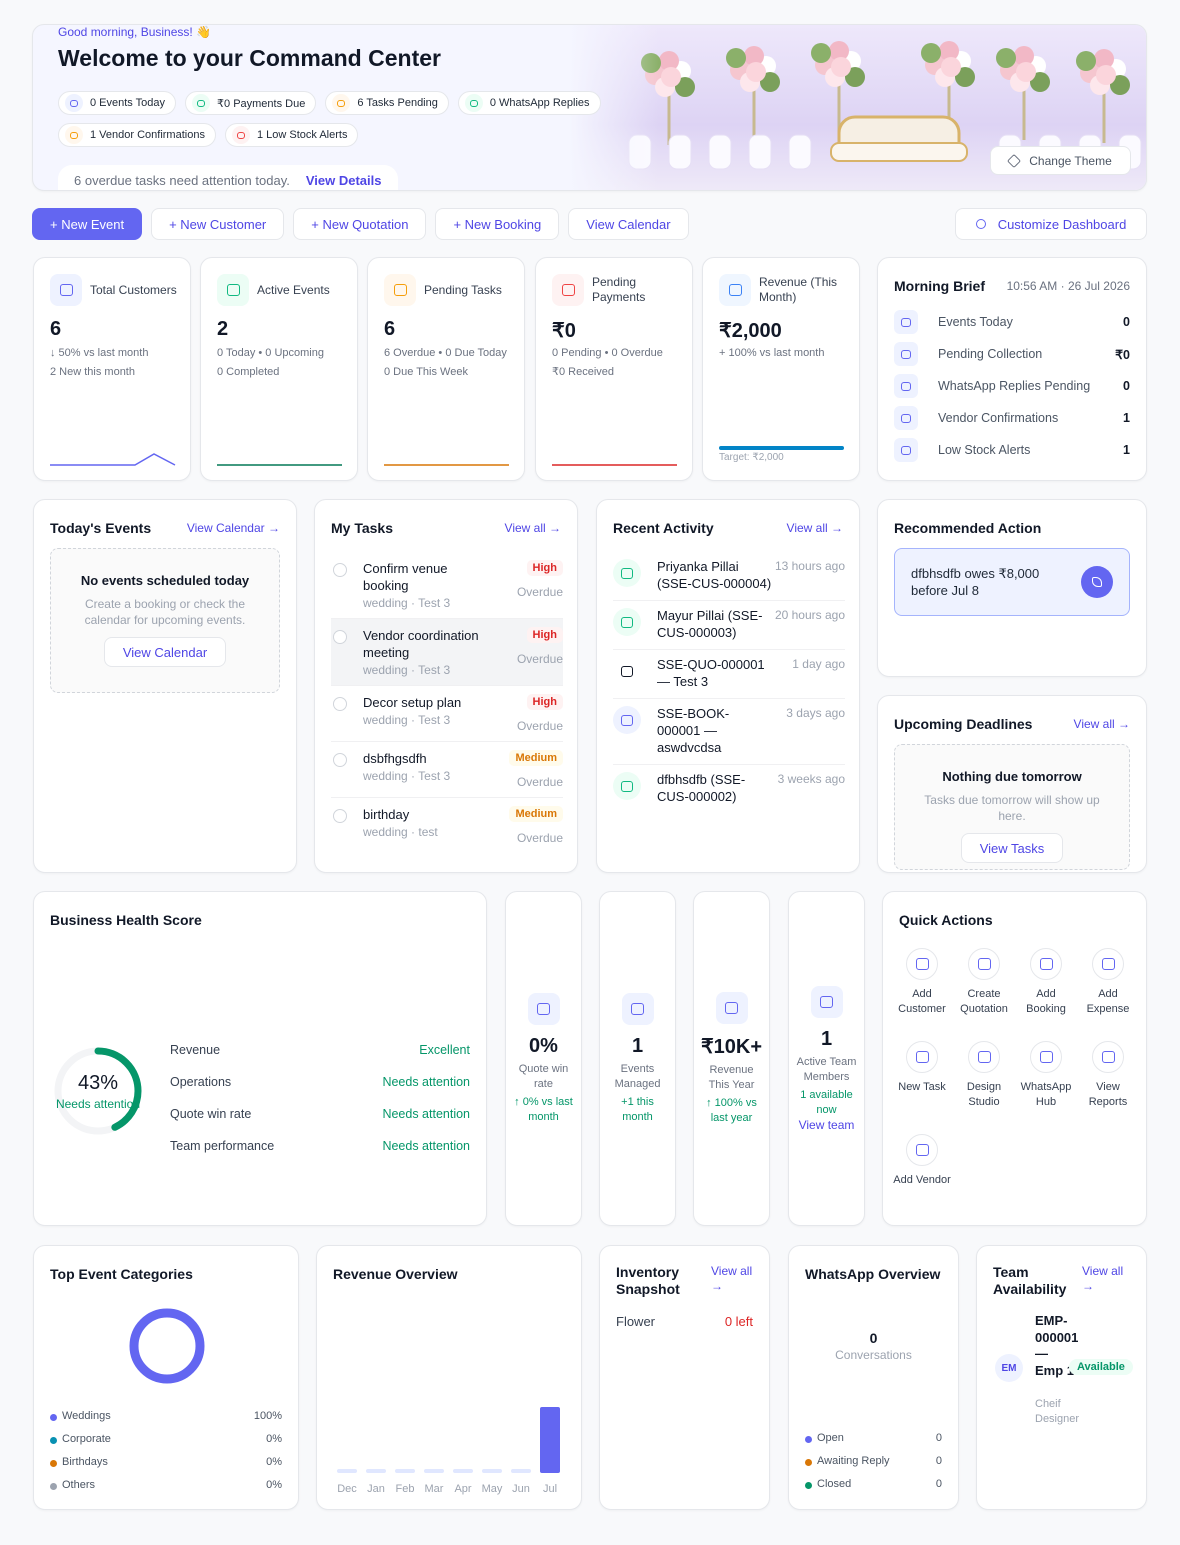  I want to click on stat-value: 2, so click(223, 329).